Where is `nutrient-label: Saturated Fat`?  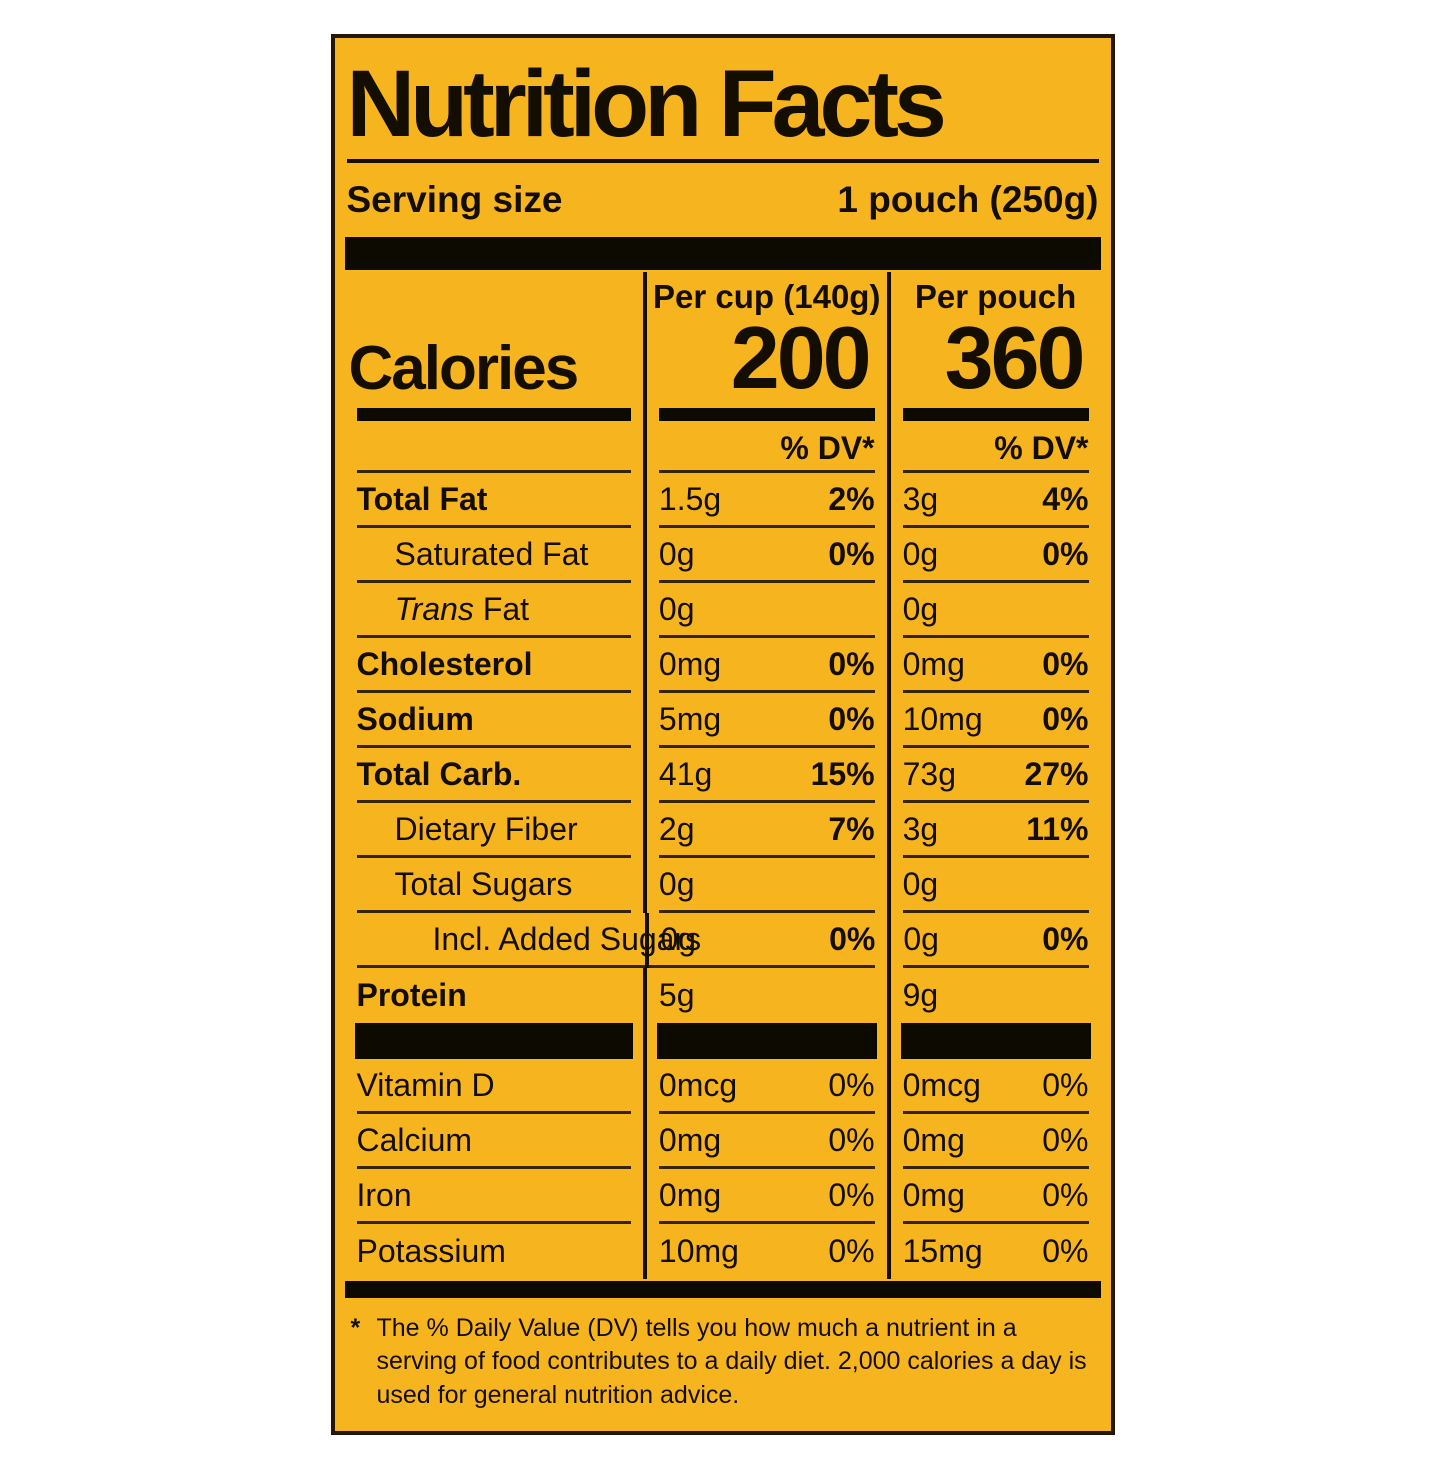 nutrient-label: Saturated Fat is located at coordinates (491, 553).